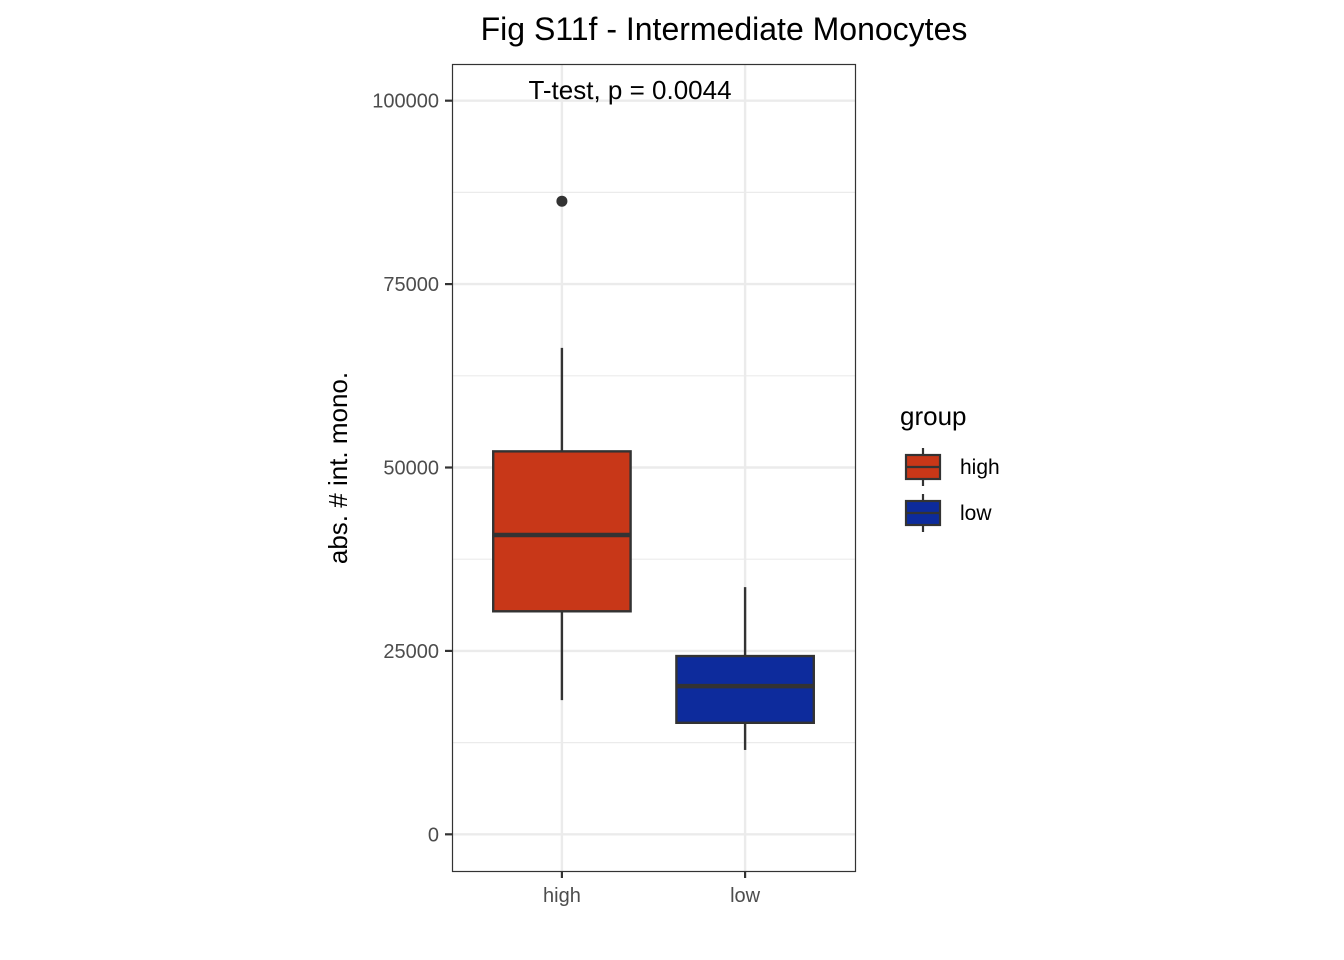 Image resolution: width=1344 pixels, height=960 pixels. I want to click on y-tick-label: 50000, so click(411, 469).